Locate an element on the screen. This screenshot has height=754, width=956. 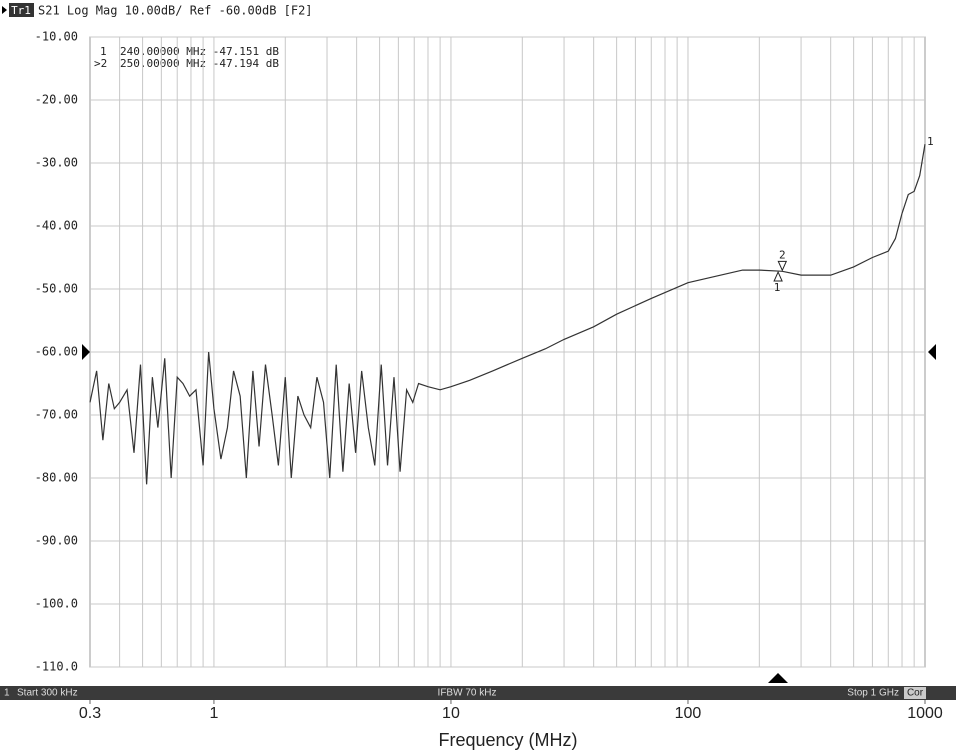
stimulus-marker is located at coordinates (778, 678).